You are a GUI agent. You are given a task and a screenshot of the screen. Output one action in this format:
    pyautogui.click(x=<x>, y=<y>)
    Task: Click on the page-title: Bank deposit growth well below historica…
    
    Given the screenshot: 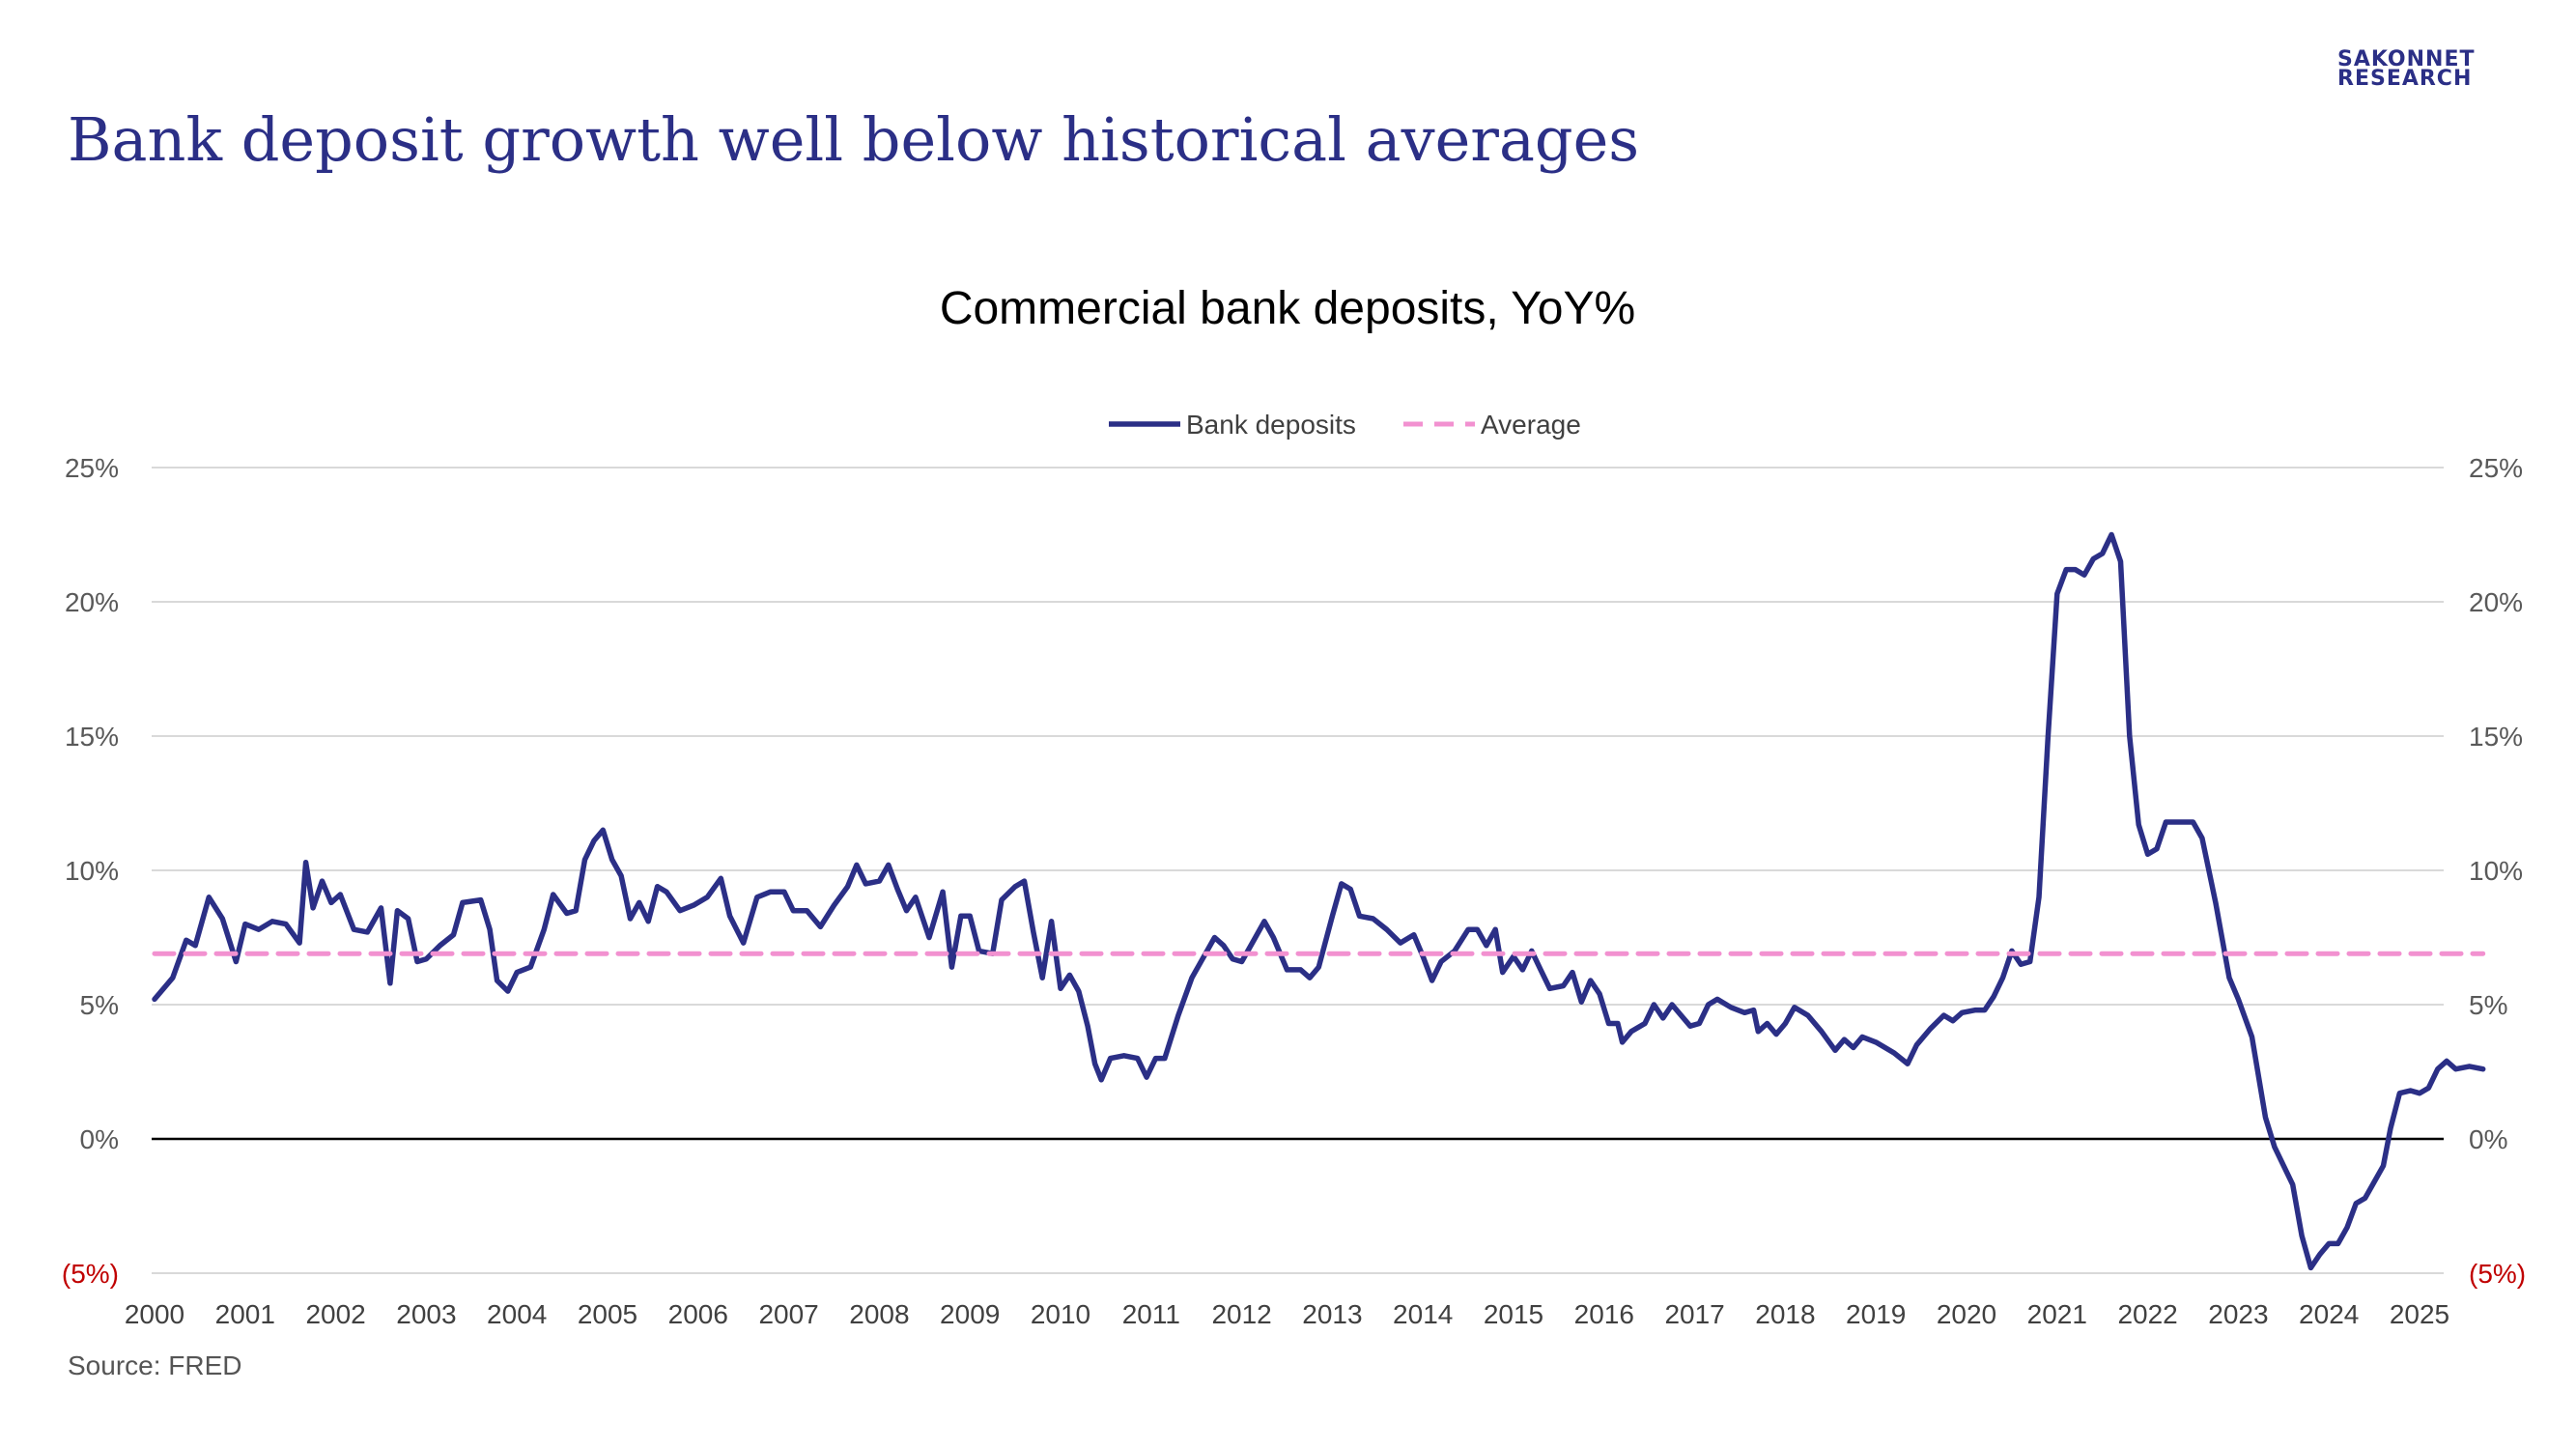 What is the action you would take?
    pyautogui.click(x=854, y=139)
    